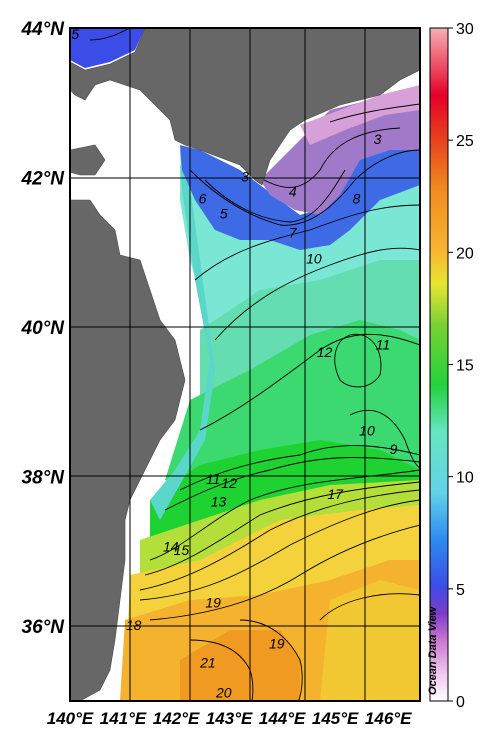  I want to click on longitude-label: 143°E, so click(229, 718).